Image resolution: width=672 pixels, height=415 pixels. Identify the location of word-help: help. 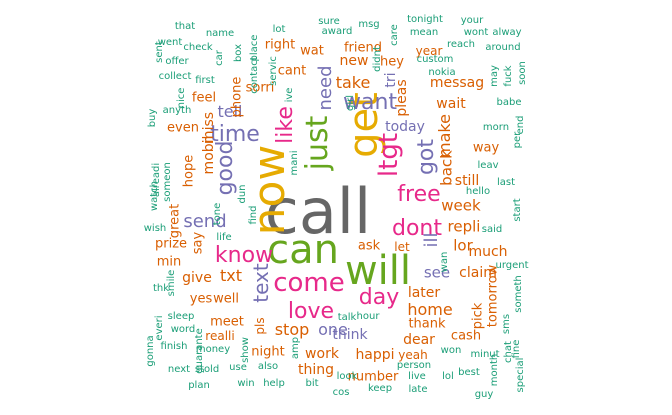
(274, 383).